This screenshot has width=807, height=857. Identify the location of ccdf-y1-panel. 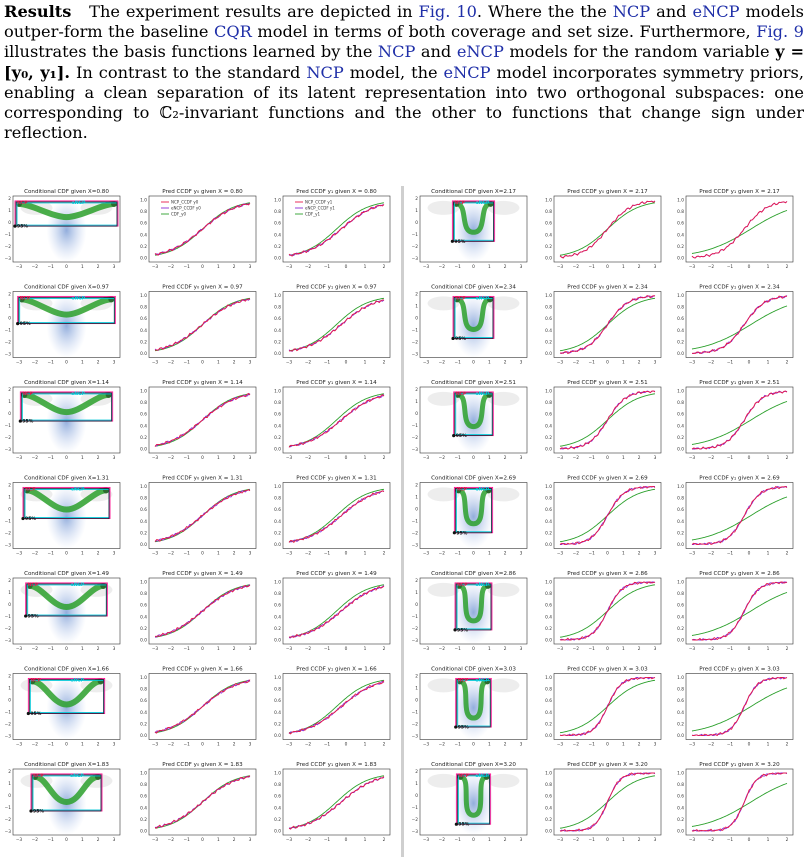
(336, 611).